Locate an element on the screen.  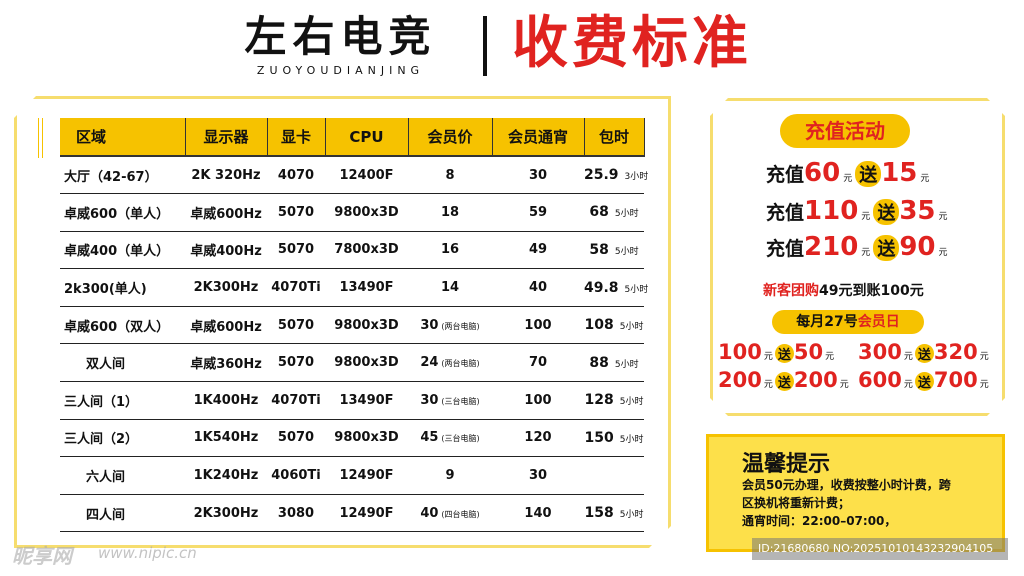
watermark-id: ID:21680680 NO:20251010143232904105 is located at coordinates (880, 549).